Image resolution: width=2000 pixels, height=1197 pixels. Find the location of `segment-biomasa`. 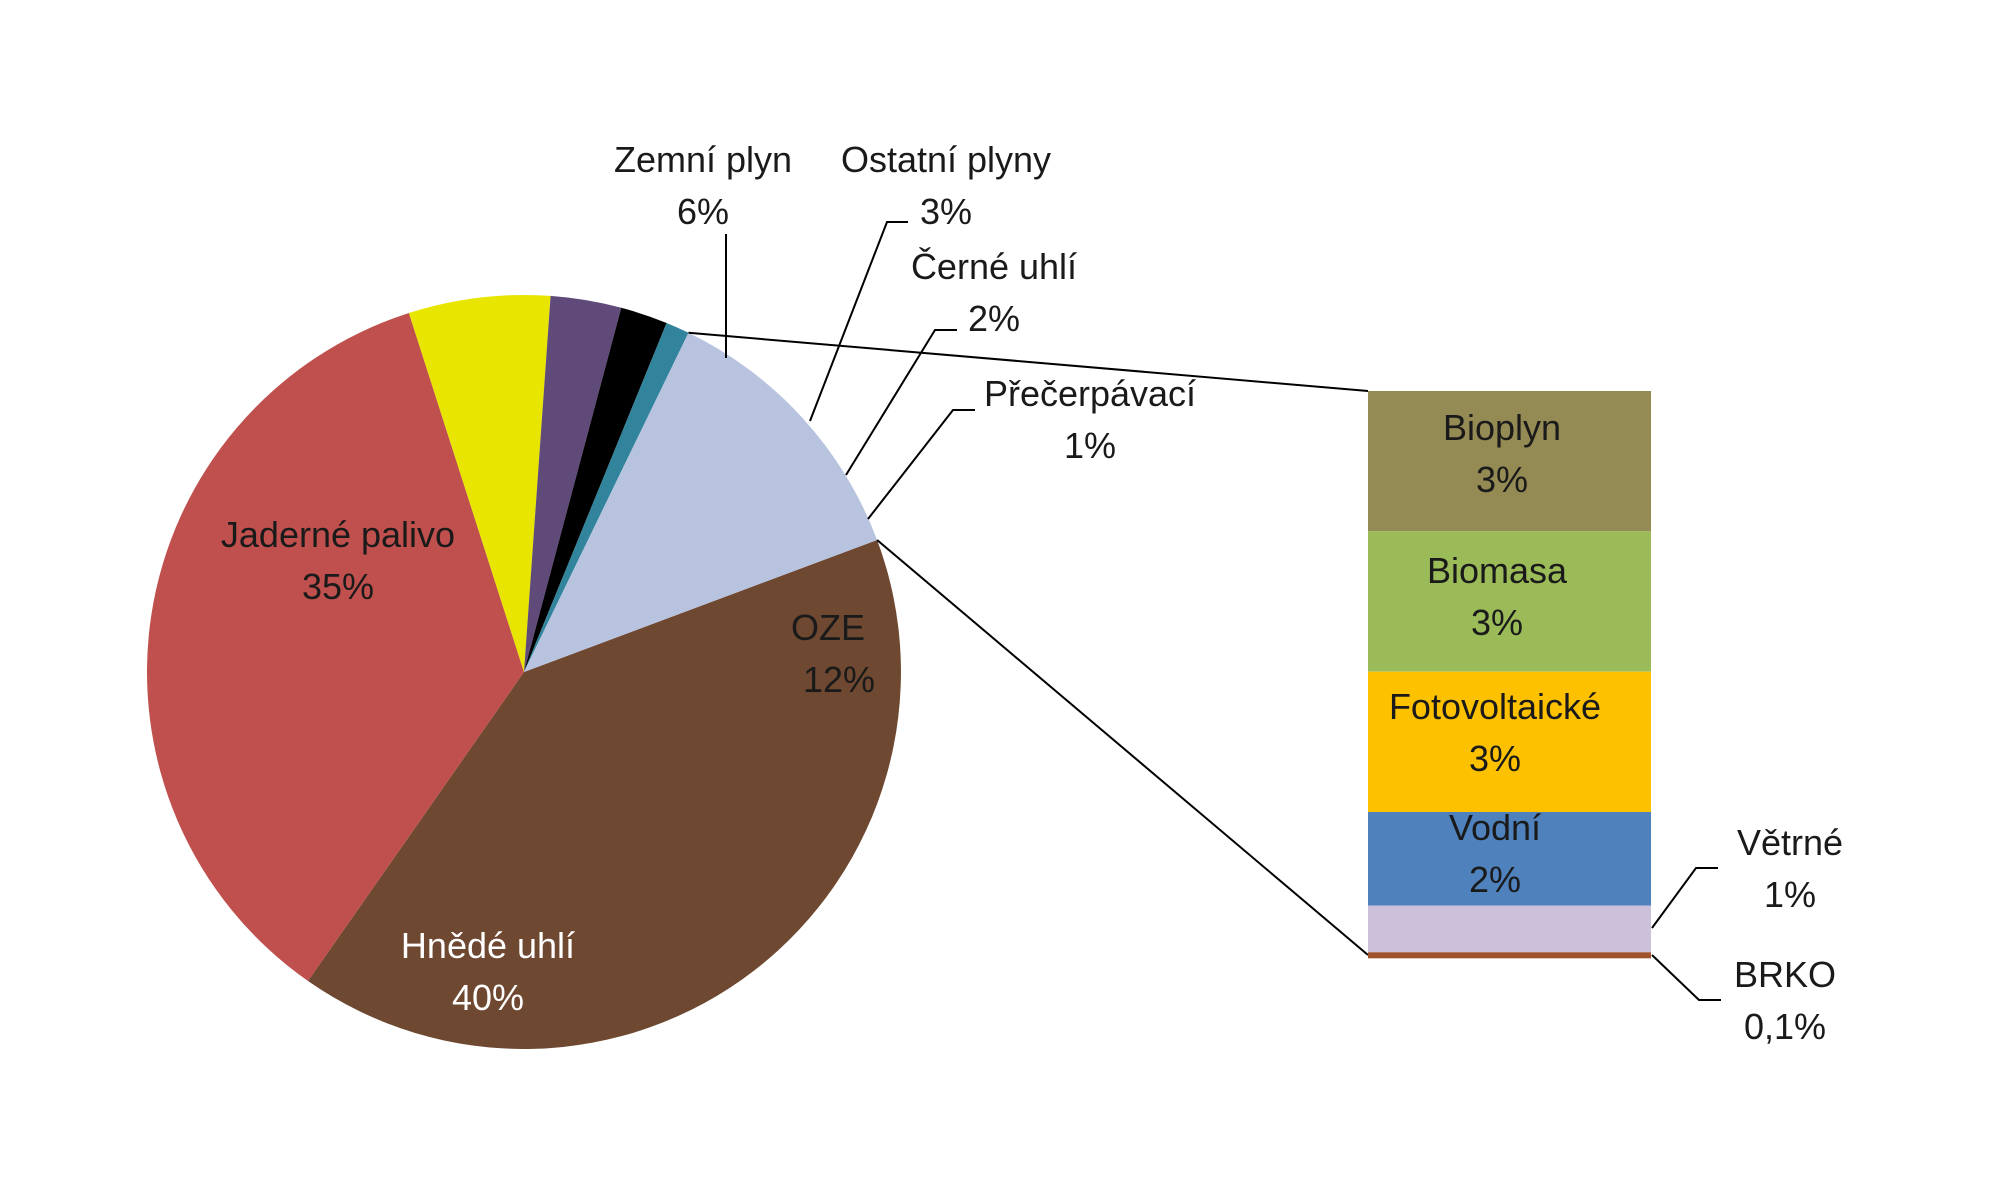

segment-biomasa is located at coordinates (1509, 601).